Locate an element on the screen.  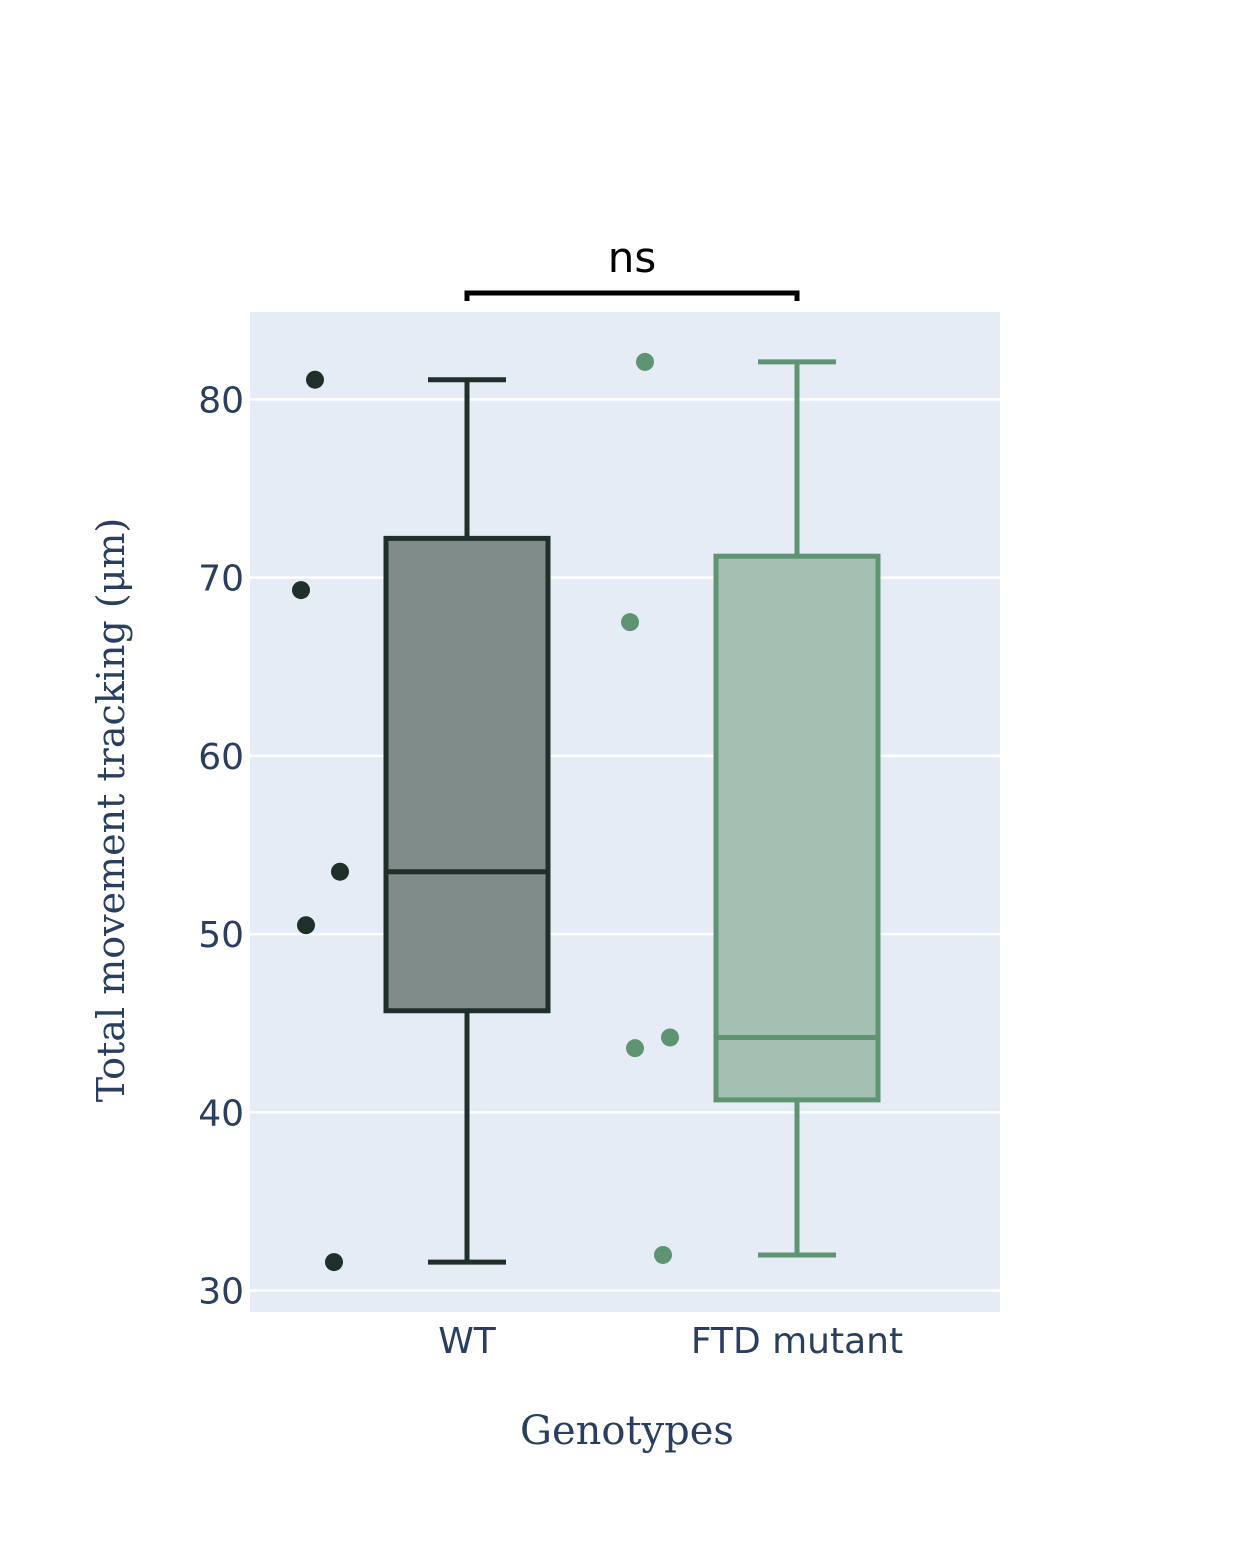
y-tick-label-50: 50 is located at coordinates (221, 935).